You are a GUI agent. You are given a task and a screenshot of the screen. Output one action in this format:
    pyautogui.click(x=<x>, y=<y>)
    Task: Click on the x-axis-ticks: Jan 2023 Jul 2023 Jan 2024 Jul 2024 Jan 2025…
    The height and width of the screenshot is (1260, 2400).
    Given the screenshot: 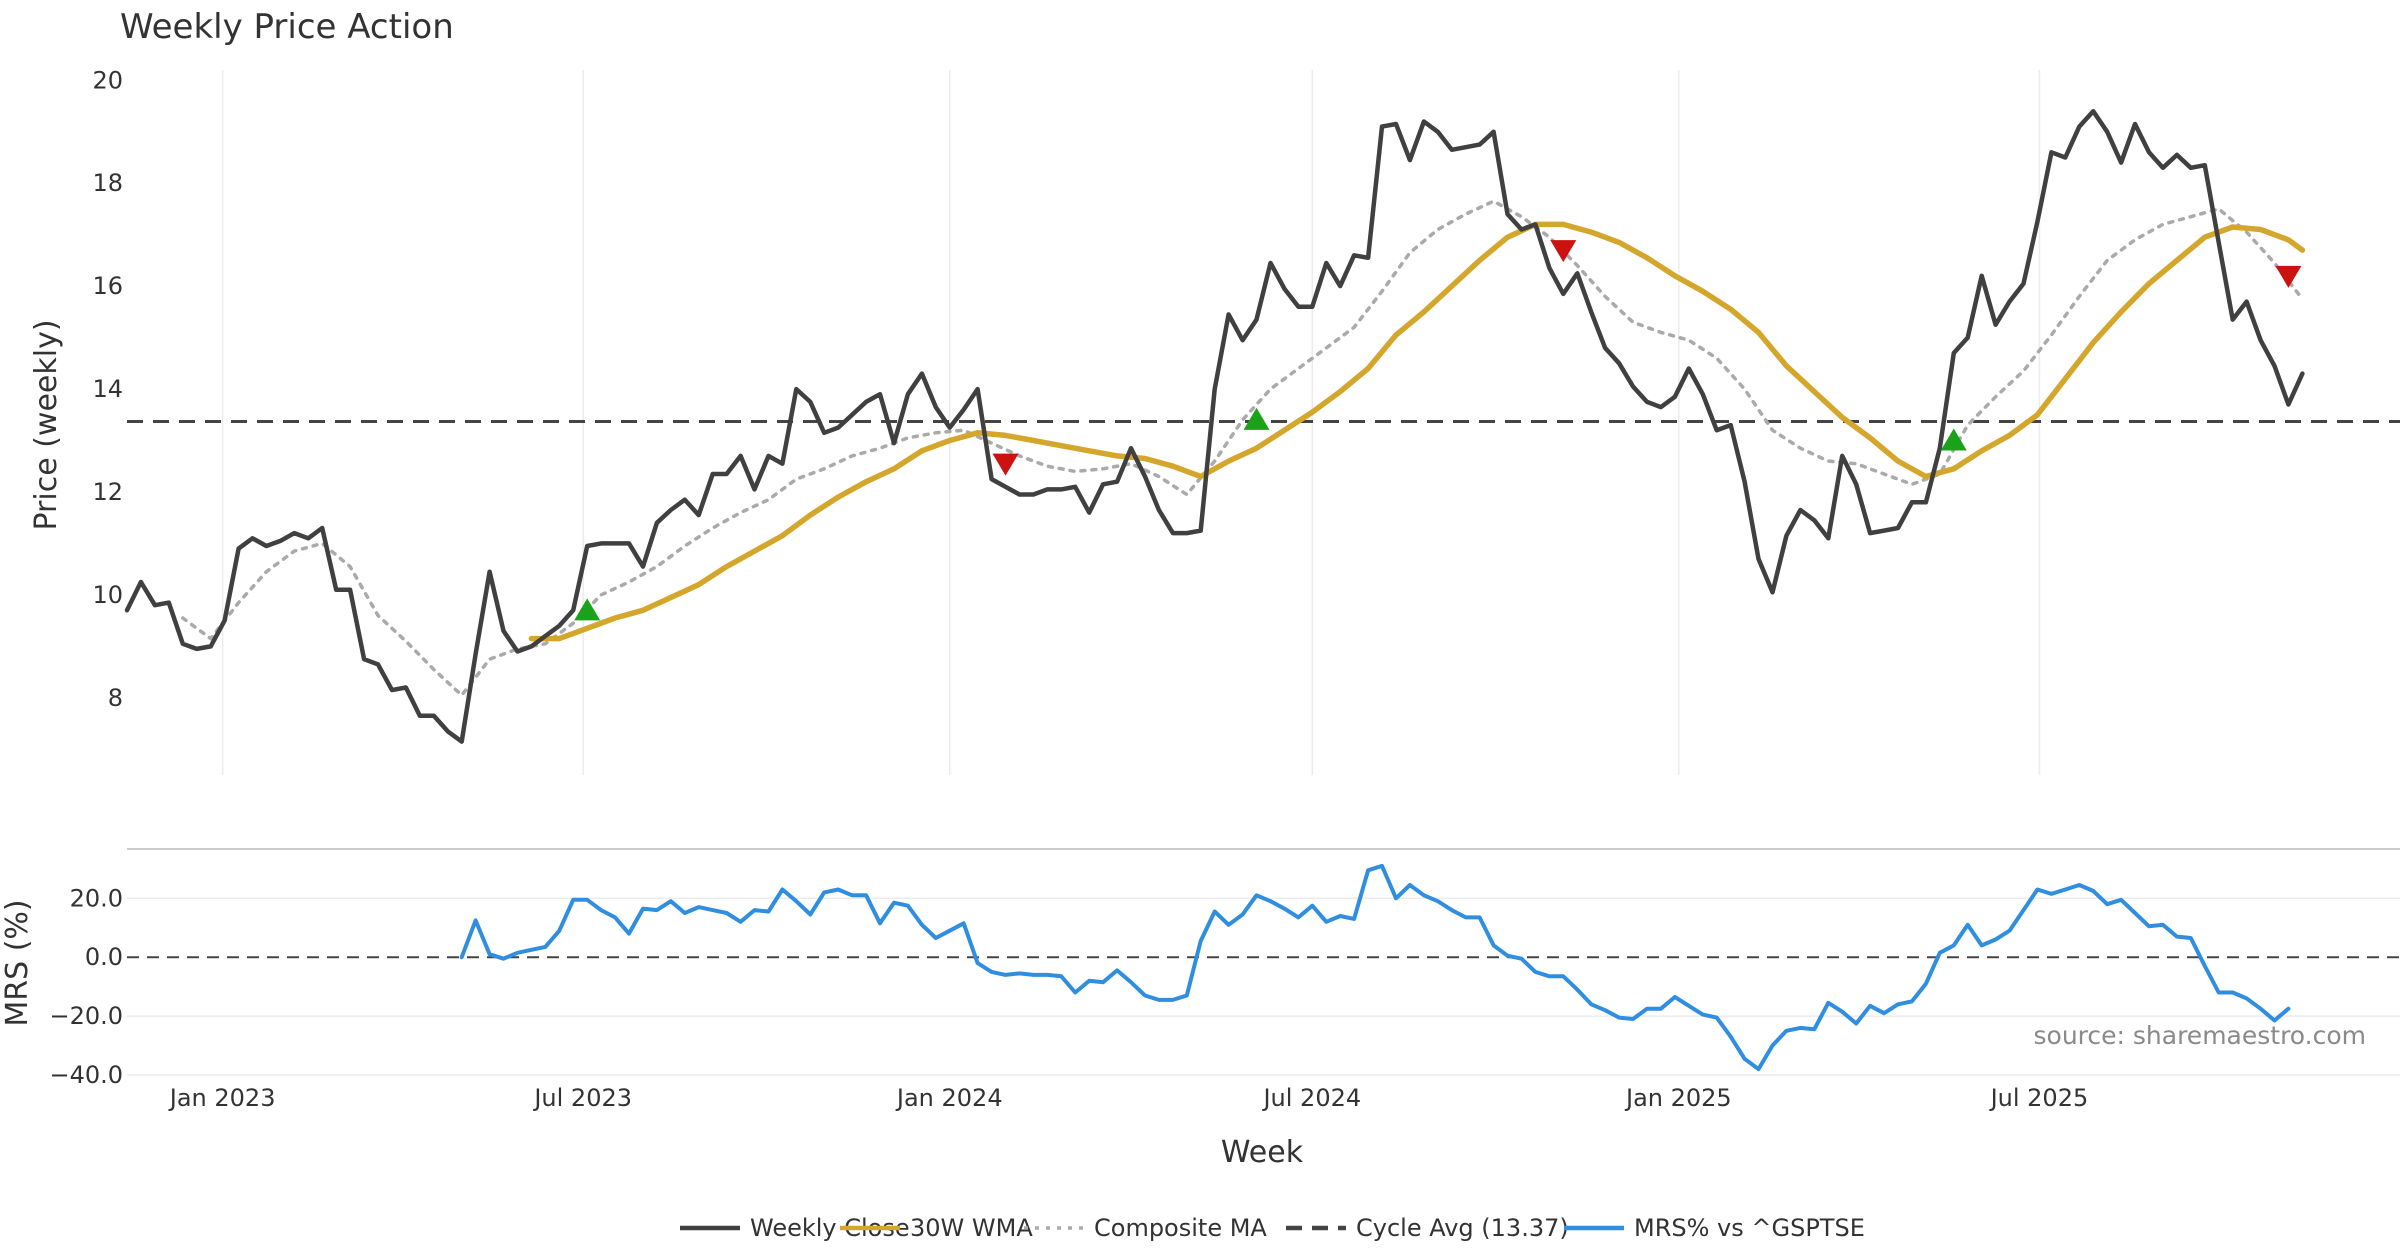 What is the action you would take?
    pyautogui.click(x=1128, y=1098)
    